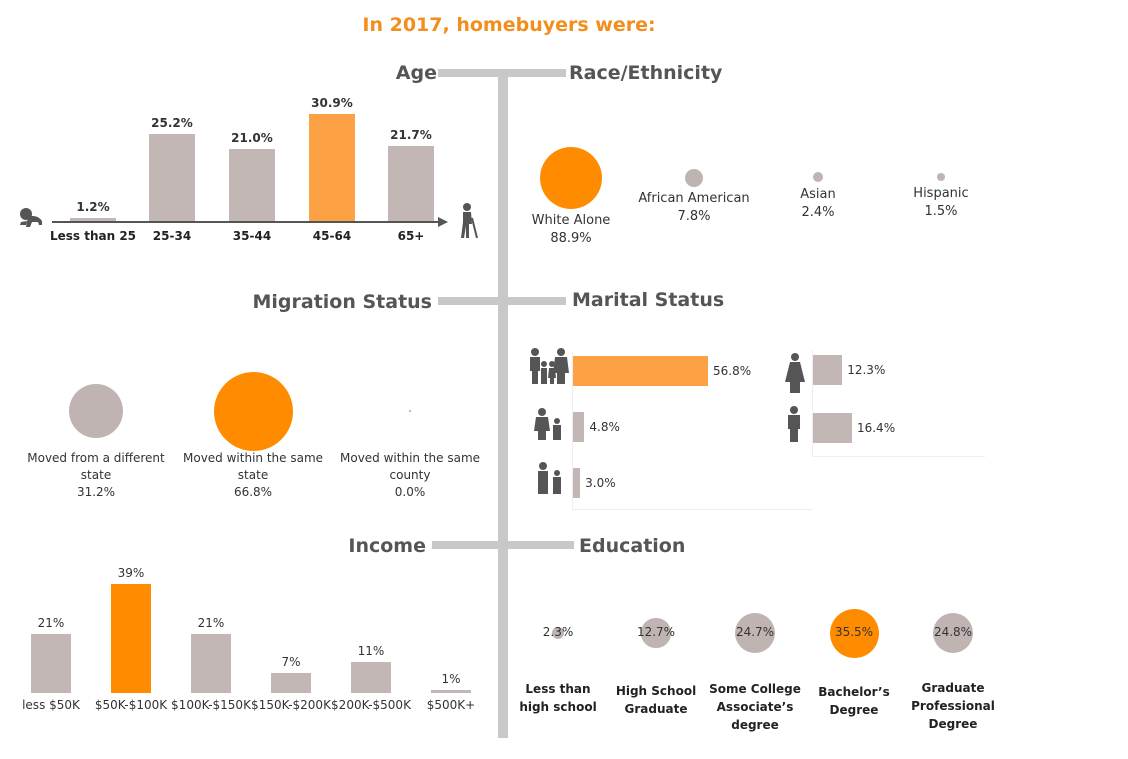  I want to click on marital-frame-left, so click(692, 431).